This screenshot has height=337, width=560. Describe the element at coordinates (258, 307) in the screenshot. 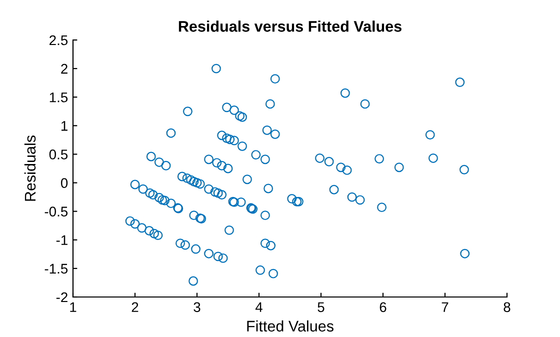

I see `x-tick-label: 4` at that location.